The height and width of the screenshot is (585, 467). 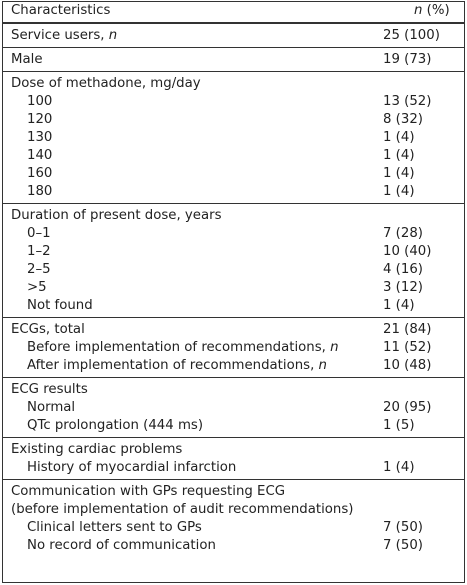 What do you see at coordinates (432, 10) in the screenshot?
I see `header-value: n (%)` at bounding box center [432, 10].